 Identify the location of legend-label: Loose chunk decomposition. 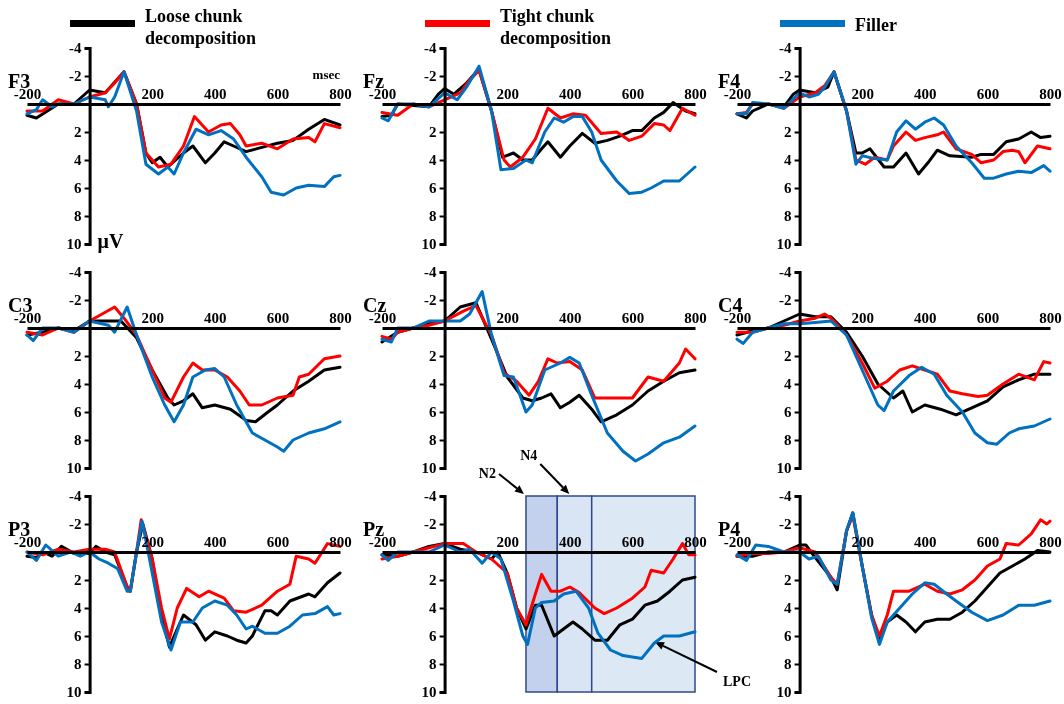
(201, 27).